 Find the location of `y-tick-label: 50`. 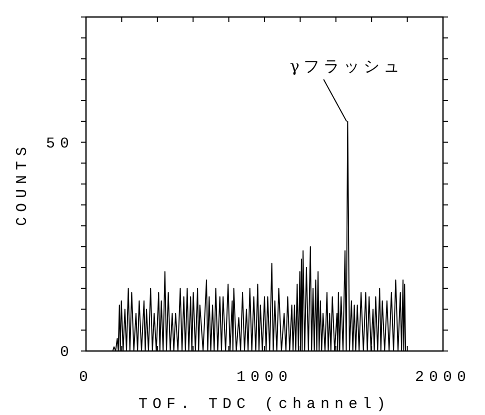

y-tick-label: 50 is located at coordinates (60, 143).